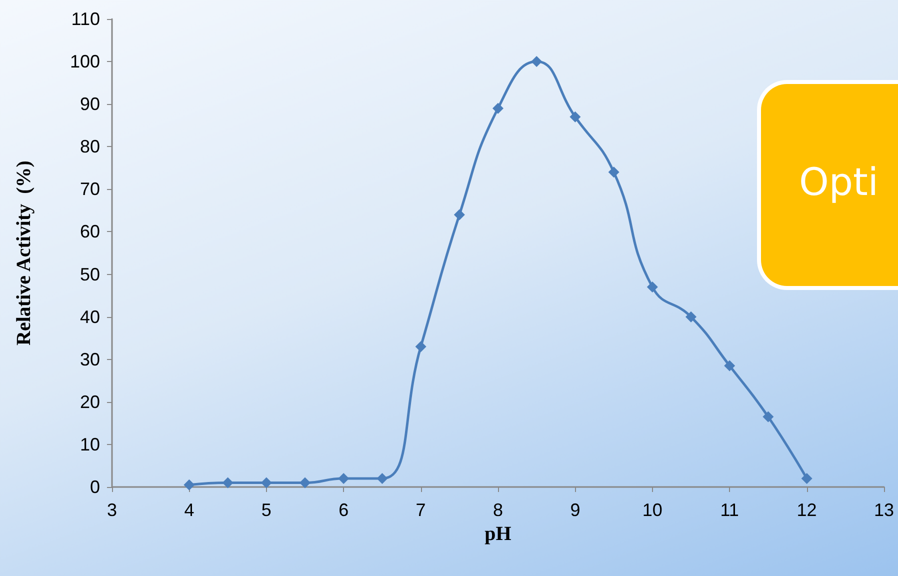  I want to click on y-tick-label: 100, so click(85, 62).